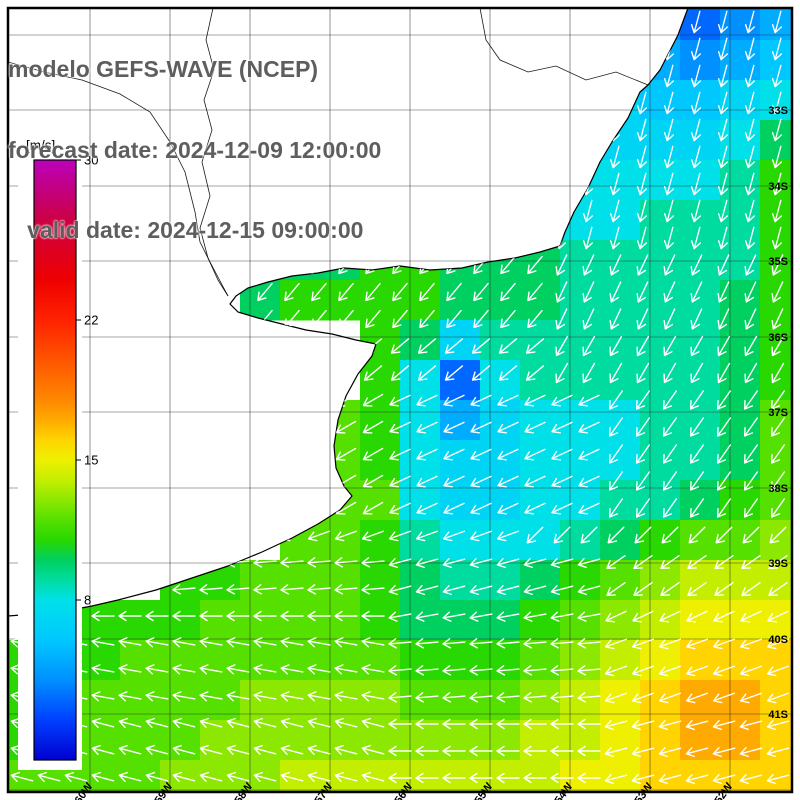 The image size is (800, 800). I want to click on lat-label: 33S, so click(778, 111).